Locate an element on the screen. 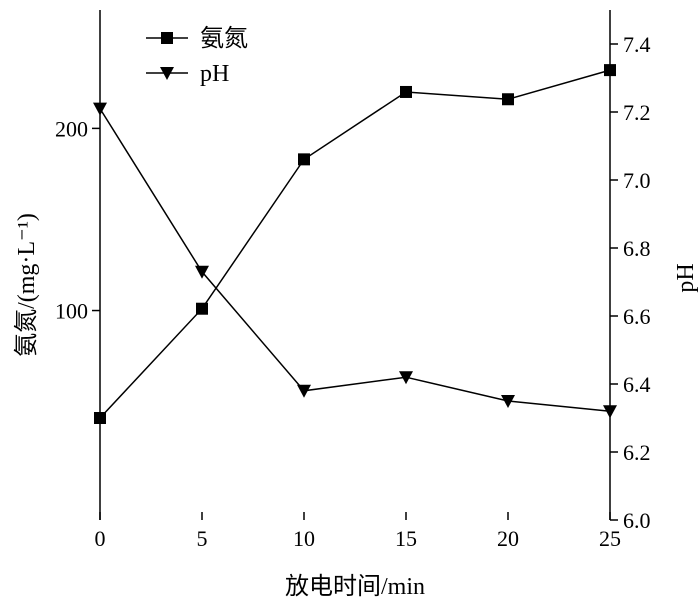 This screenshot has height=601, width=700. y-right-tick-label: 6.6 is located at coordinates (637, 316).